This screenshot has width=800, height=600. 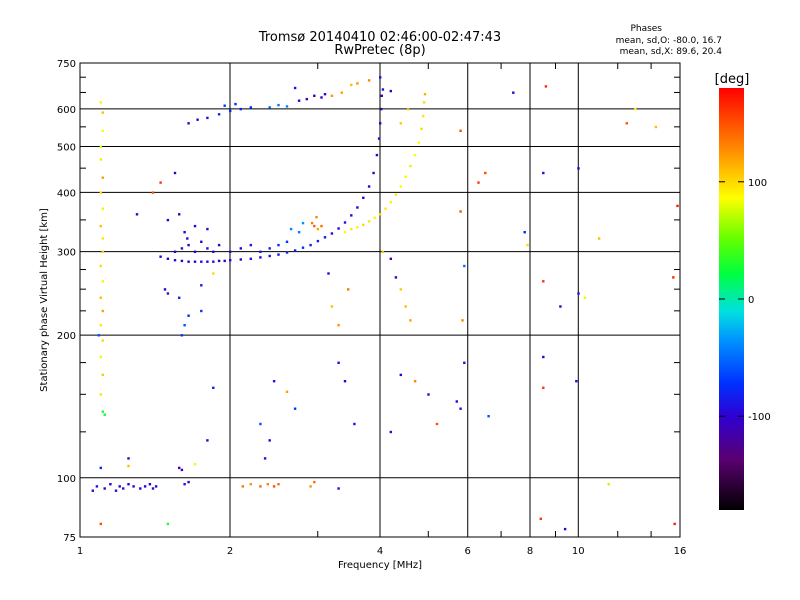 I want to click on y-tick-label: 400, so click(x=66, y=193).